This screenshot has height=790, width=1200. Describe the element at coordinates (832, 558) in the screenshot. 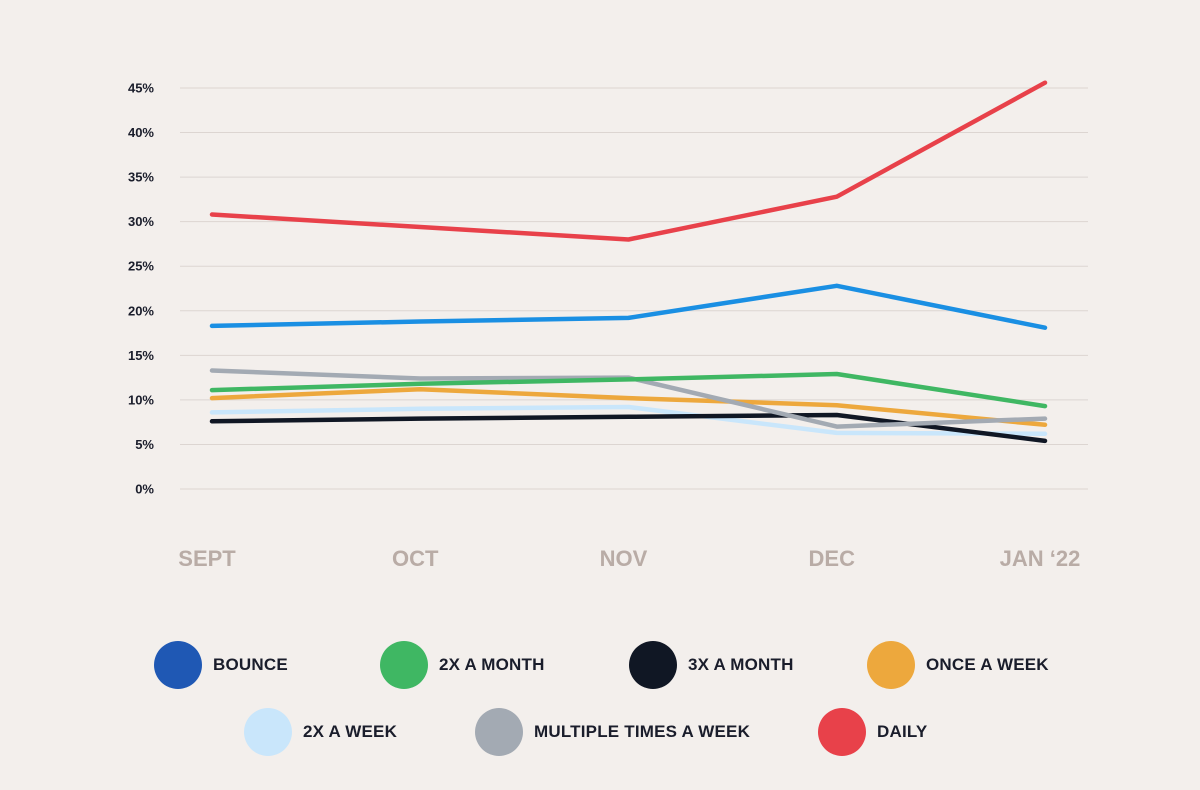

I see `x-tick-label: DEC` at that location.